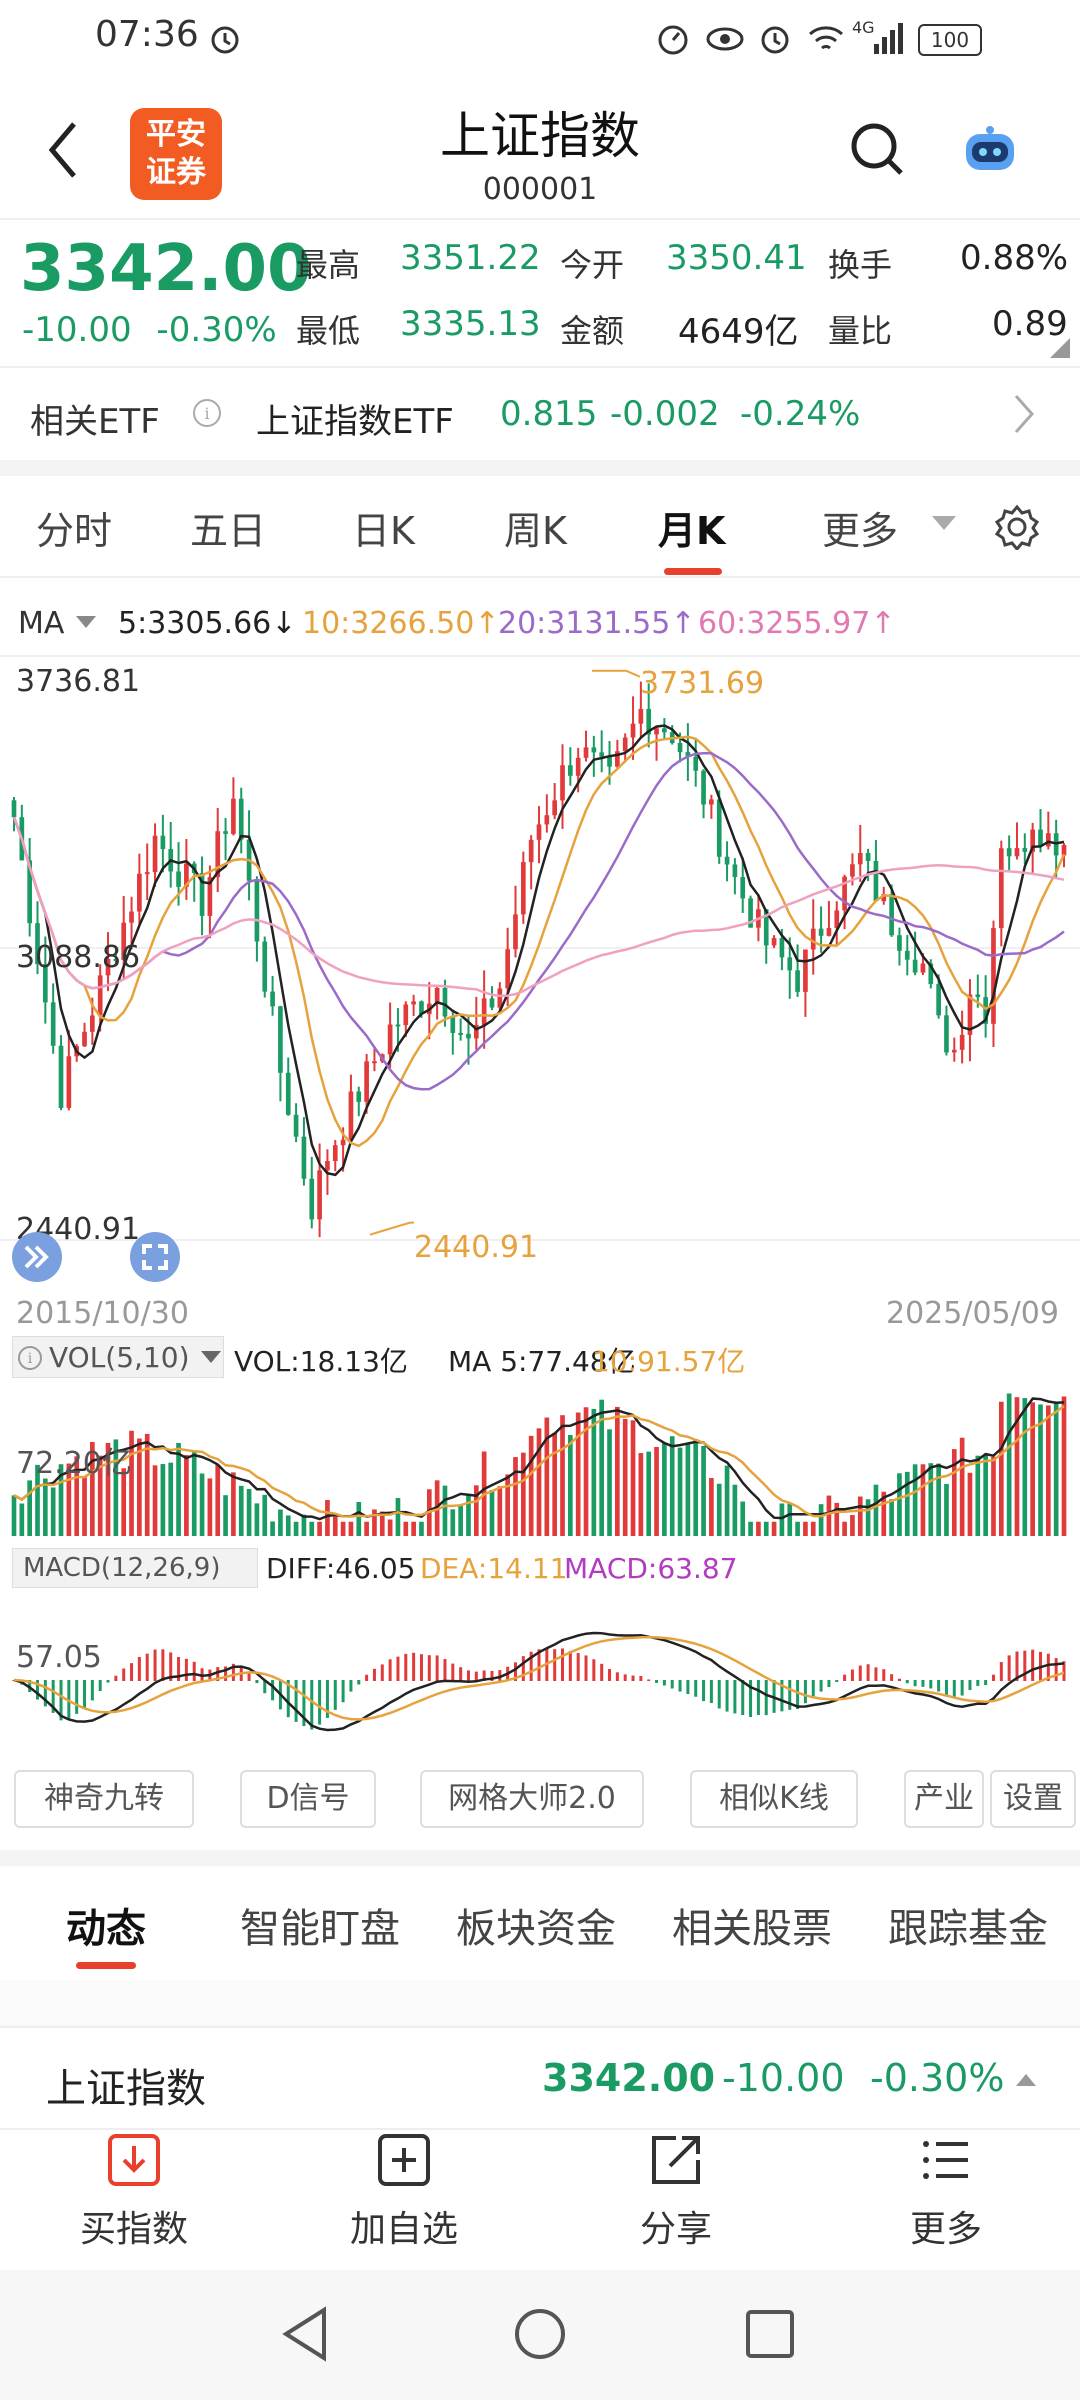  What do you see at coordinates (540, 414) in the screenshot?
I see `related-etf-row: 相关ETF i 上证指数ETF 0.815 -0.002 -0.24%` at bounding box center [540, 414].